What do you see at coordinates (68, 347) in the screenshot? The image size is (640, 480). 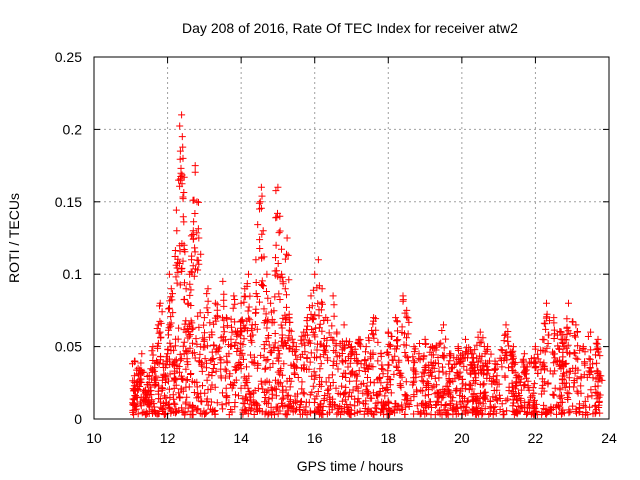 I see `y-tick-label: 0.05` at bounding box center [68, 347].